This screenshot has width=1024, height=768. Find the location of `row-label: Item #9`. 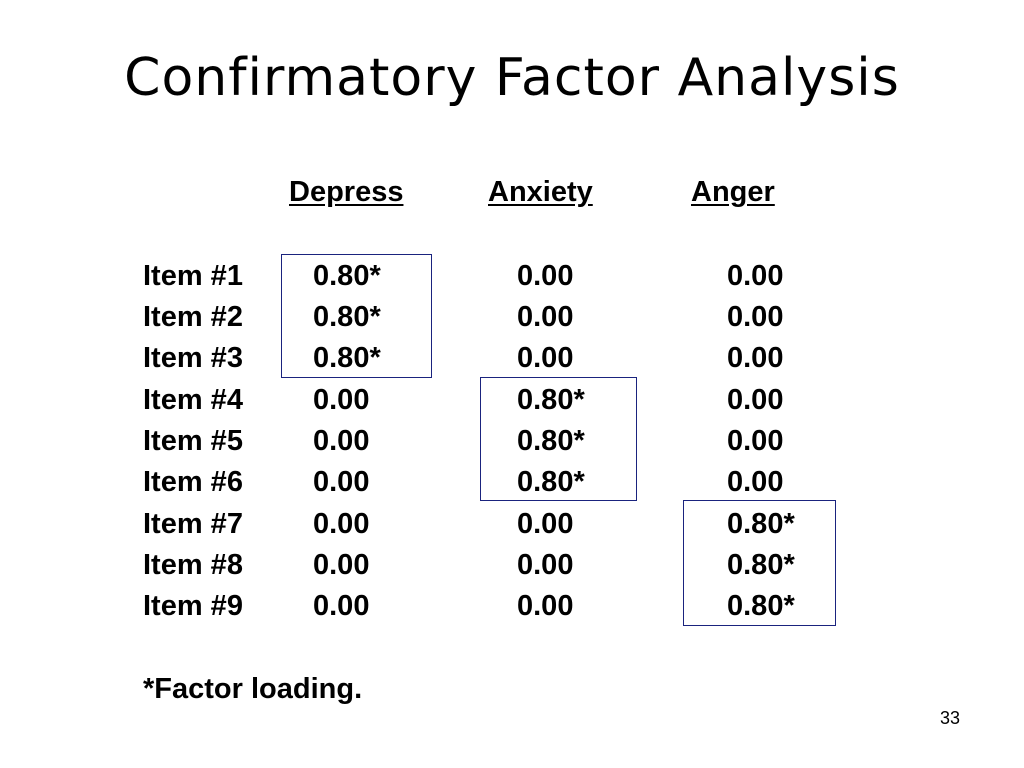

row-label: Item #9 is located at coordinates (193, 606).